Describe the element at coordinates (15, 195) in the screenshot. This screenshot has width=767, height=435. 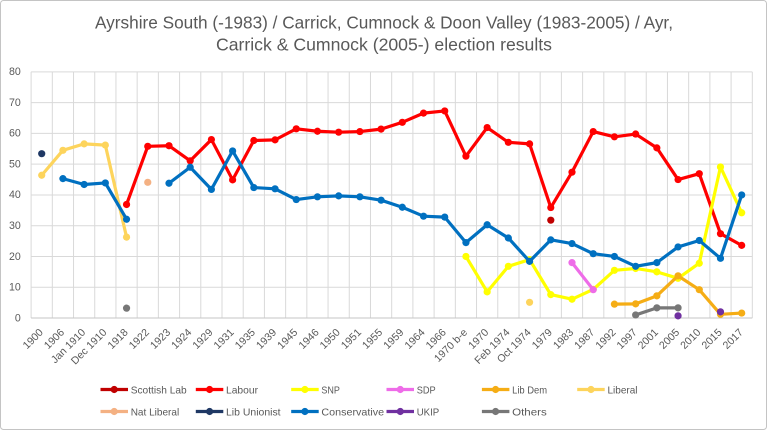
I see `svg-text: 40` at that location.